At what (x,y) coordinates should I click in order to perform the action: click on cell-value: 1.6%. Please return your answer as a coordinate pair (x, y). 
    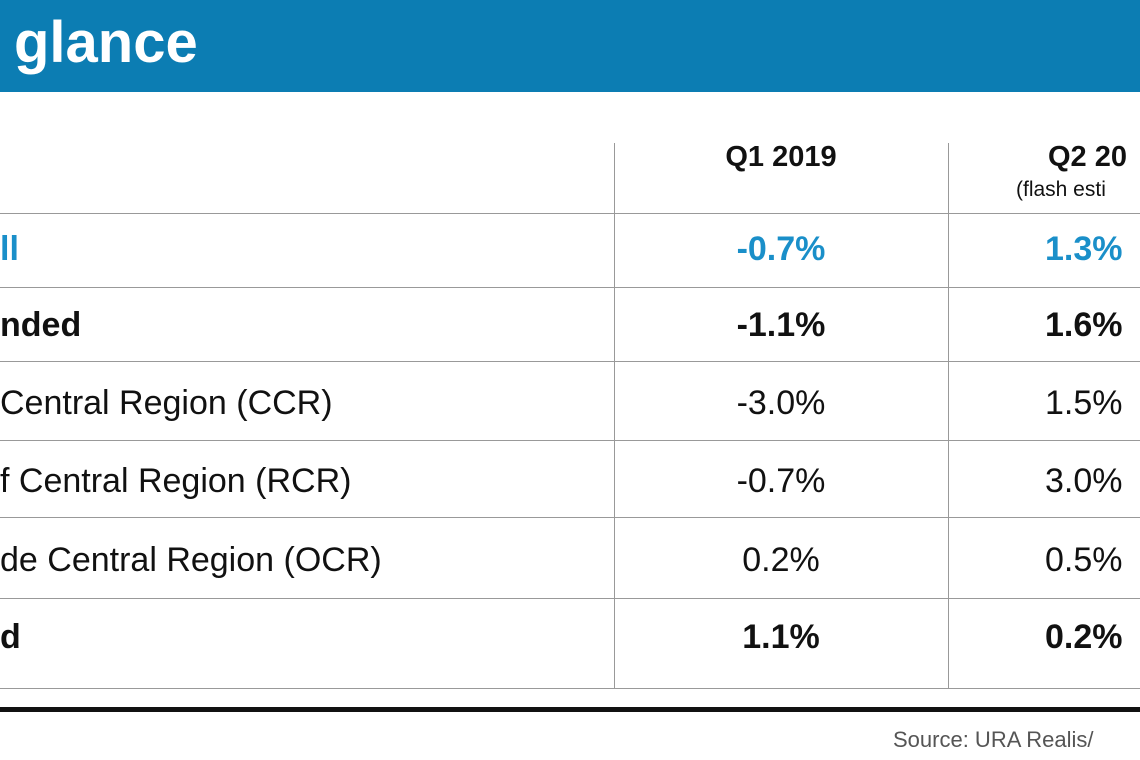
    Looking at the image, I should click on (1084, 325).